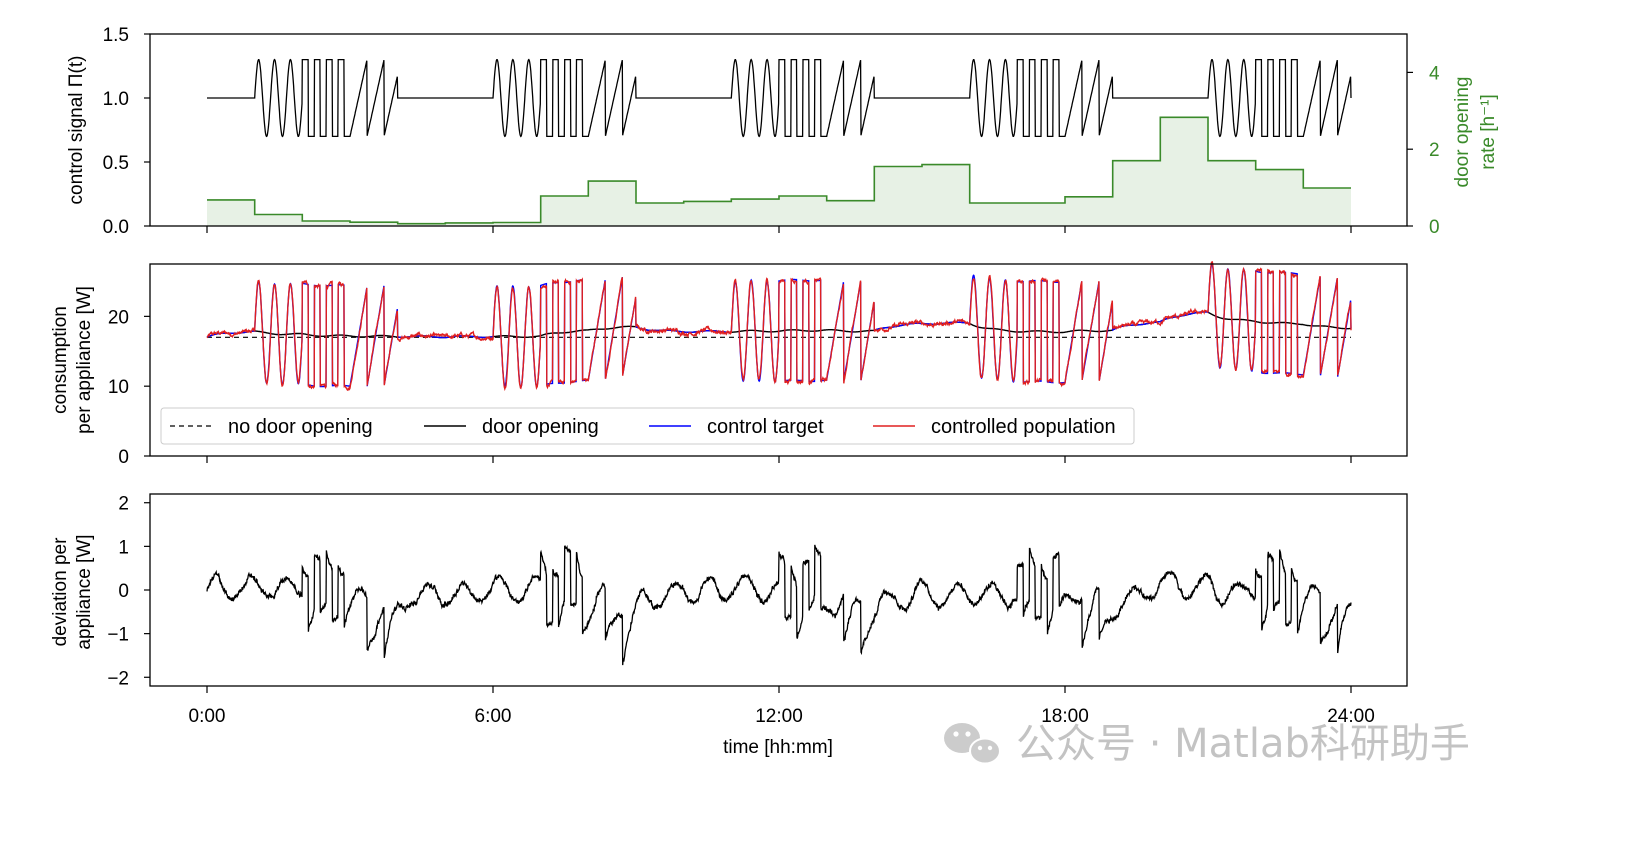  I want to click on deviation-ytick-label: 0, so click(123, 591).